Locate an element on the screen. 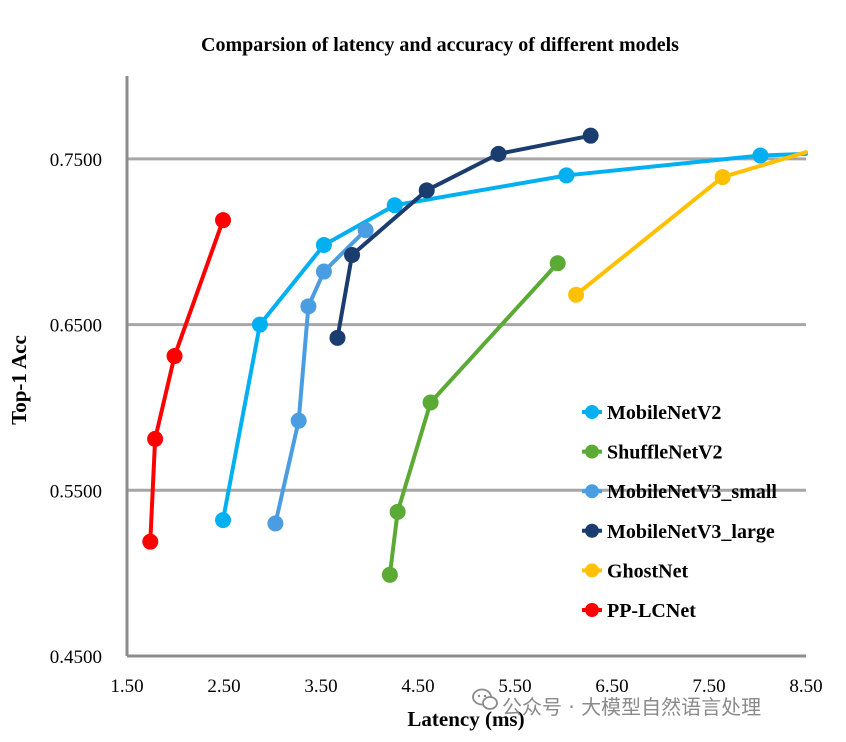  legend-item: MobileNetV2 is located at coordinates (651, 413).